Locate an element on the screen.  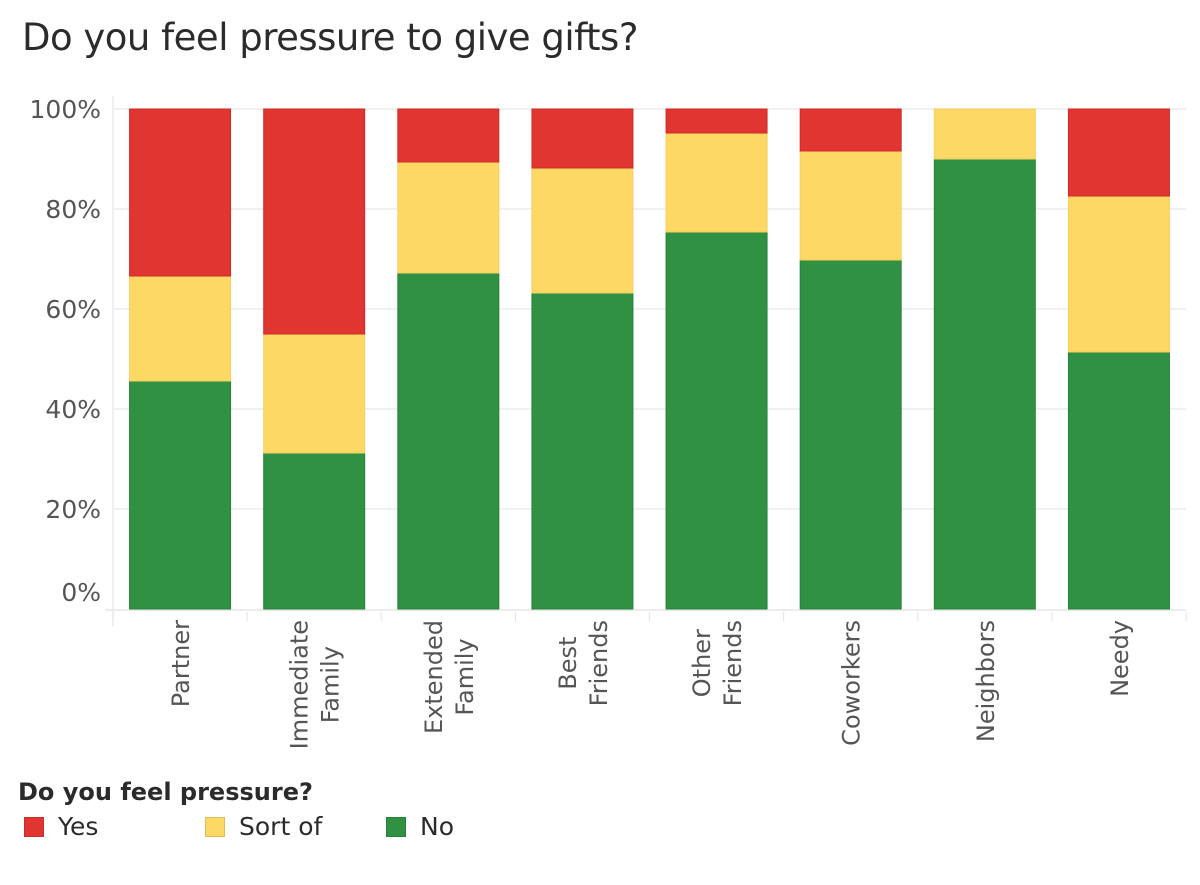
x-tick-label-line: Extended is located at coordinates (434, 677).